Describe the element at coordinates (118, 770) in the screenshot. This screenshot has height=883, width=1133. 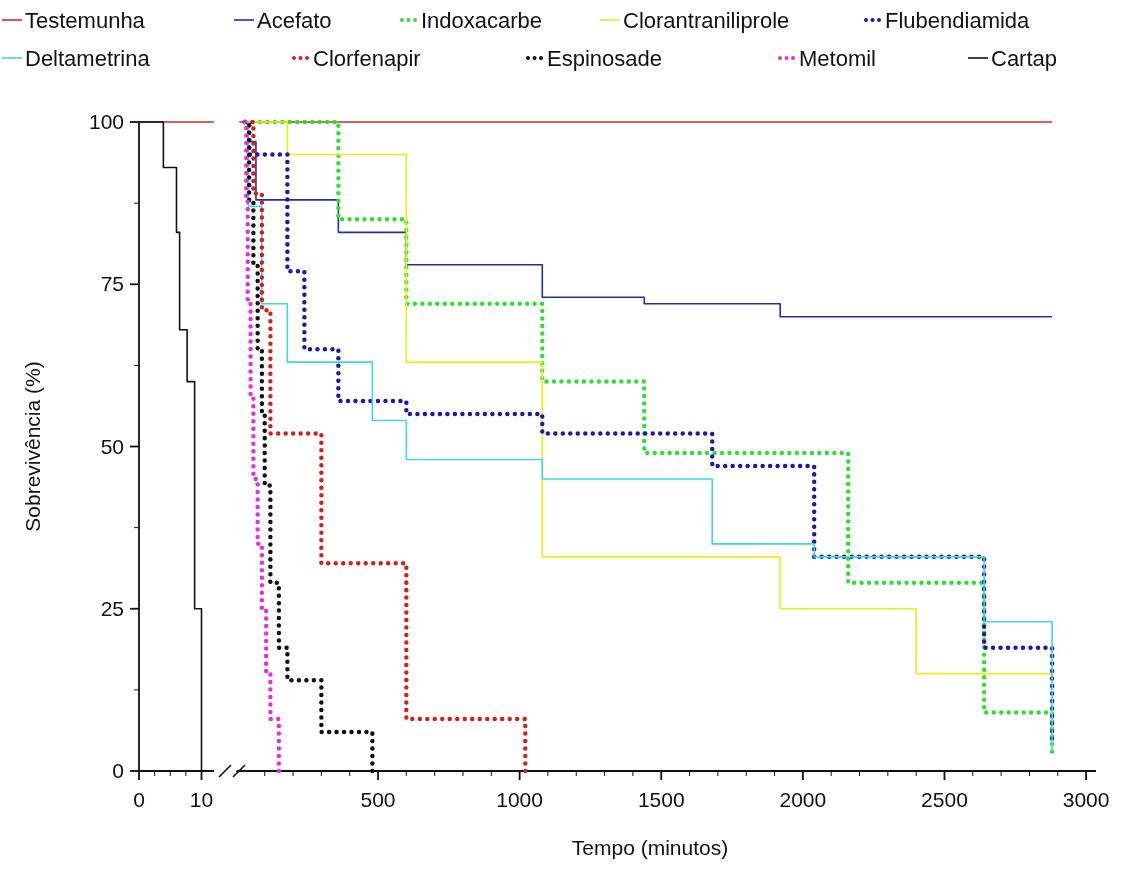
I see `y-tick-label: 0` at that location.